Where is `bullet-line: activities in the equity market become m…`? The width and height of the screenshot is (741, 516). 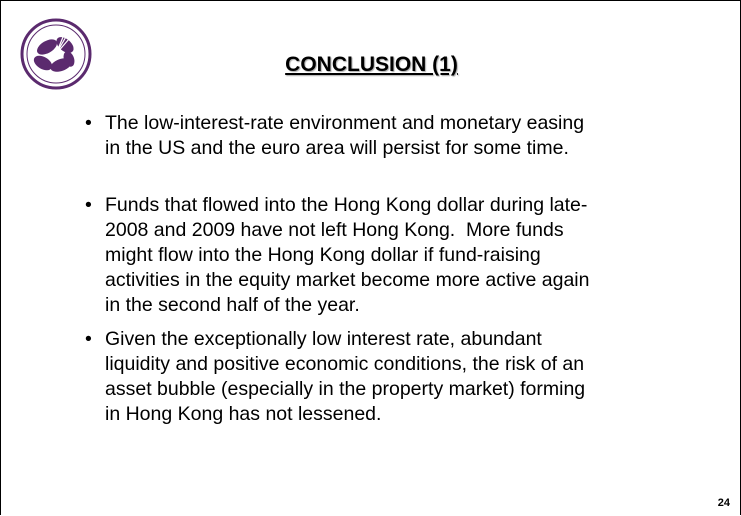
bullet-line: activities in the equity market become m… is located at coordinates (347, 280).